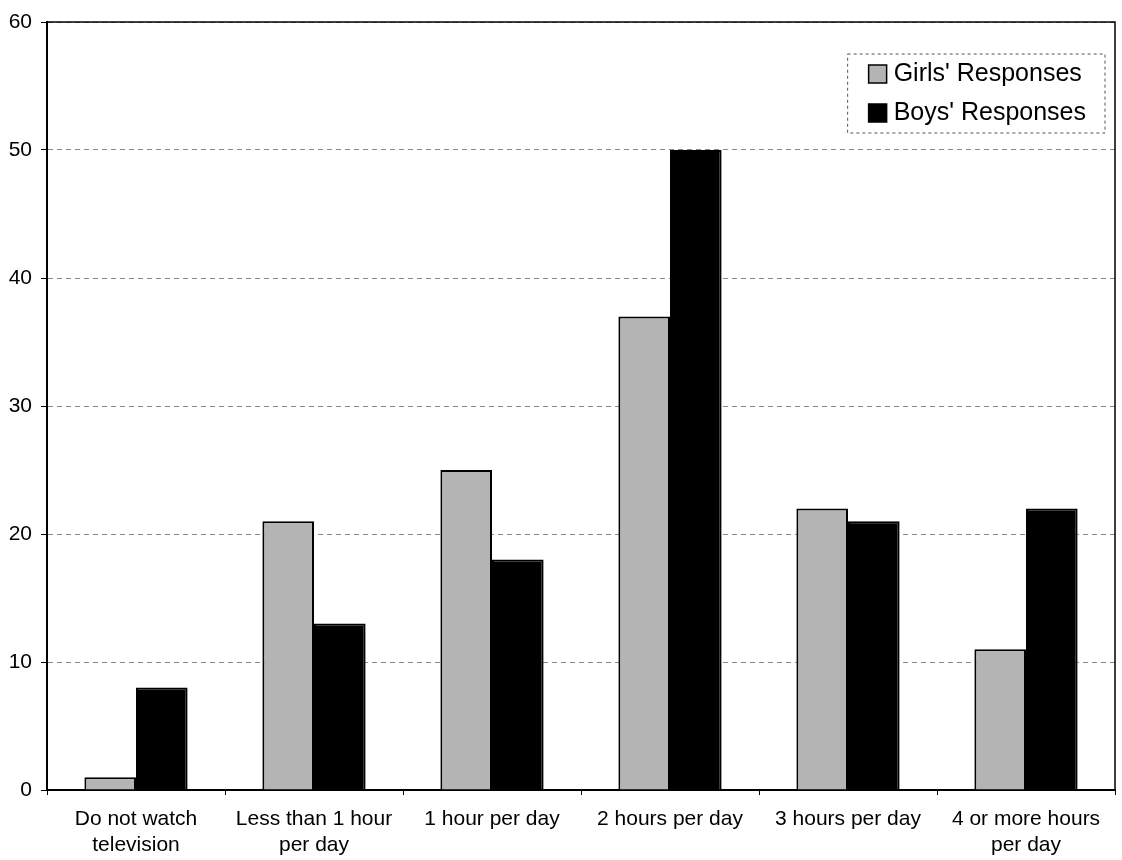  What do you see at coordinates (989, 110) in the screenshot?
I see `legend-label: Boys' Responses` at bounding box center [989, 110].